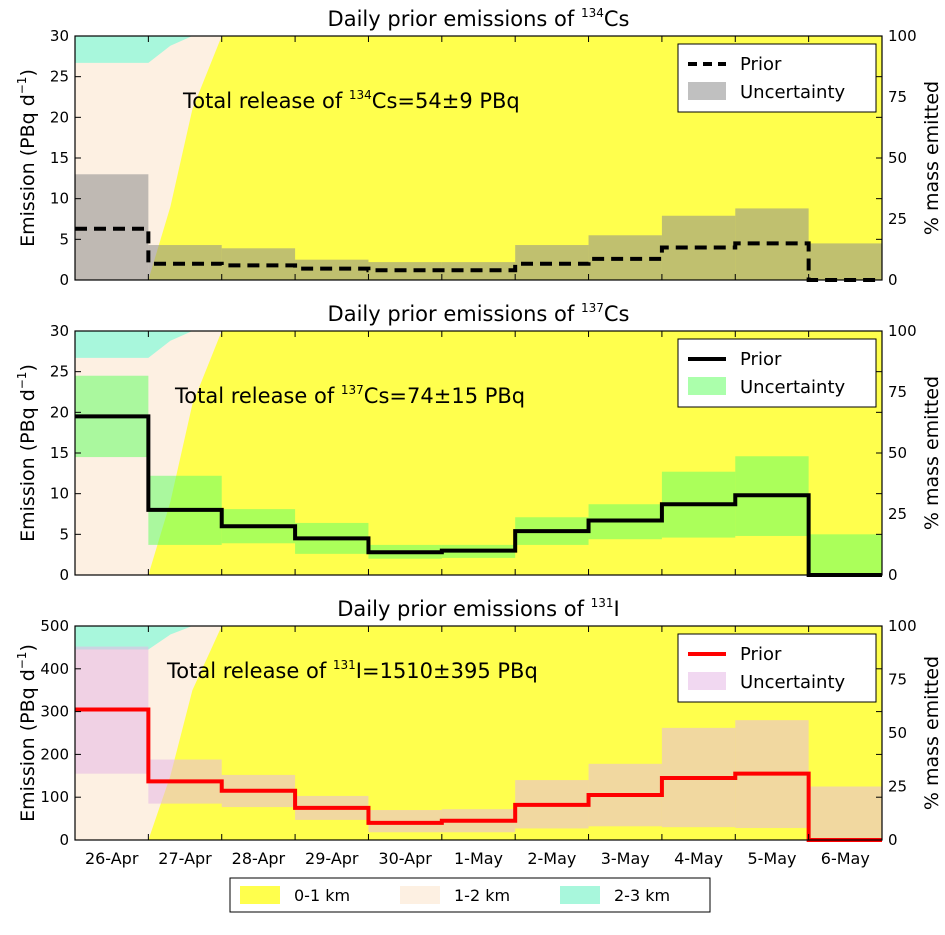  I want to click on title-element: Cs, so click(617, 314).